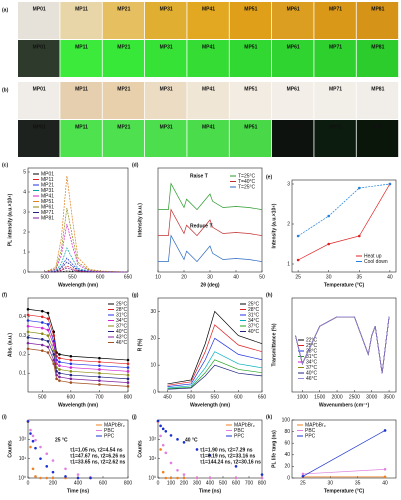 The image size is (401, 500). I want to click on photo-label: MP11, so click(81, 127).